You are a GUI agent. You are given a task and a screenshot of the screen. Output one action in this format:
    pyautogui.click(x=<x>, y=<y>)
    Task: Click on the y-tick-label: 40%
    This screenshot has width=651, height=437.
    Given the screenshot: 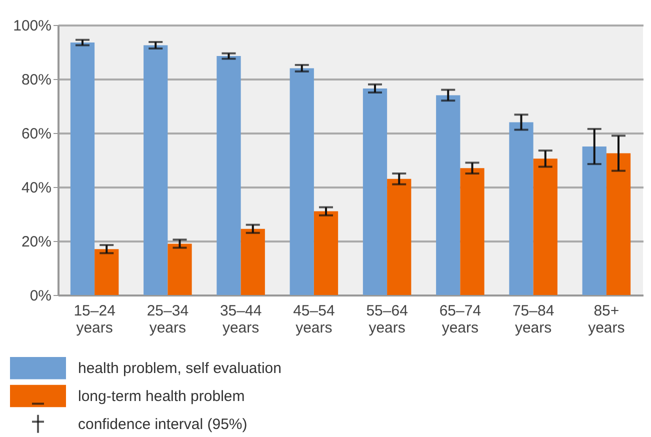 What is the action you would take?
    pyautogui.click(x=36, y=188)
    